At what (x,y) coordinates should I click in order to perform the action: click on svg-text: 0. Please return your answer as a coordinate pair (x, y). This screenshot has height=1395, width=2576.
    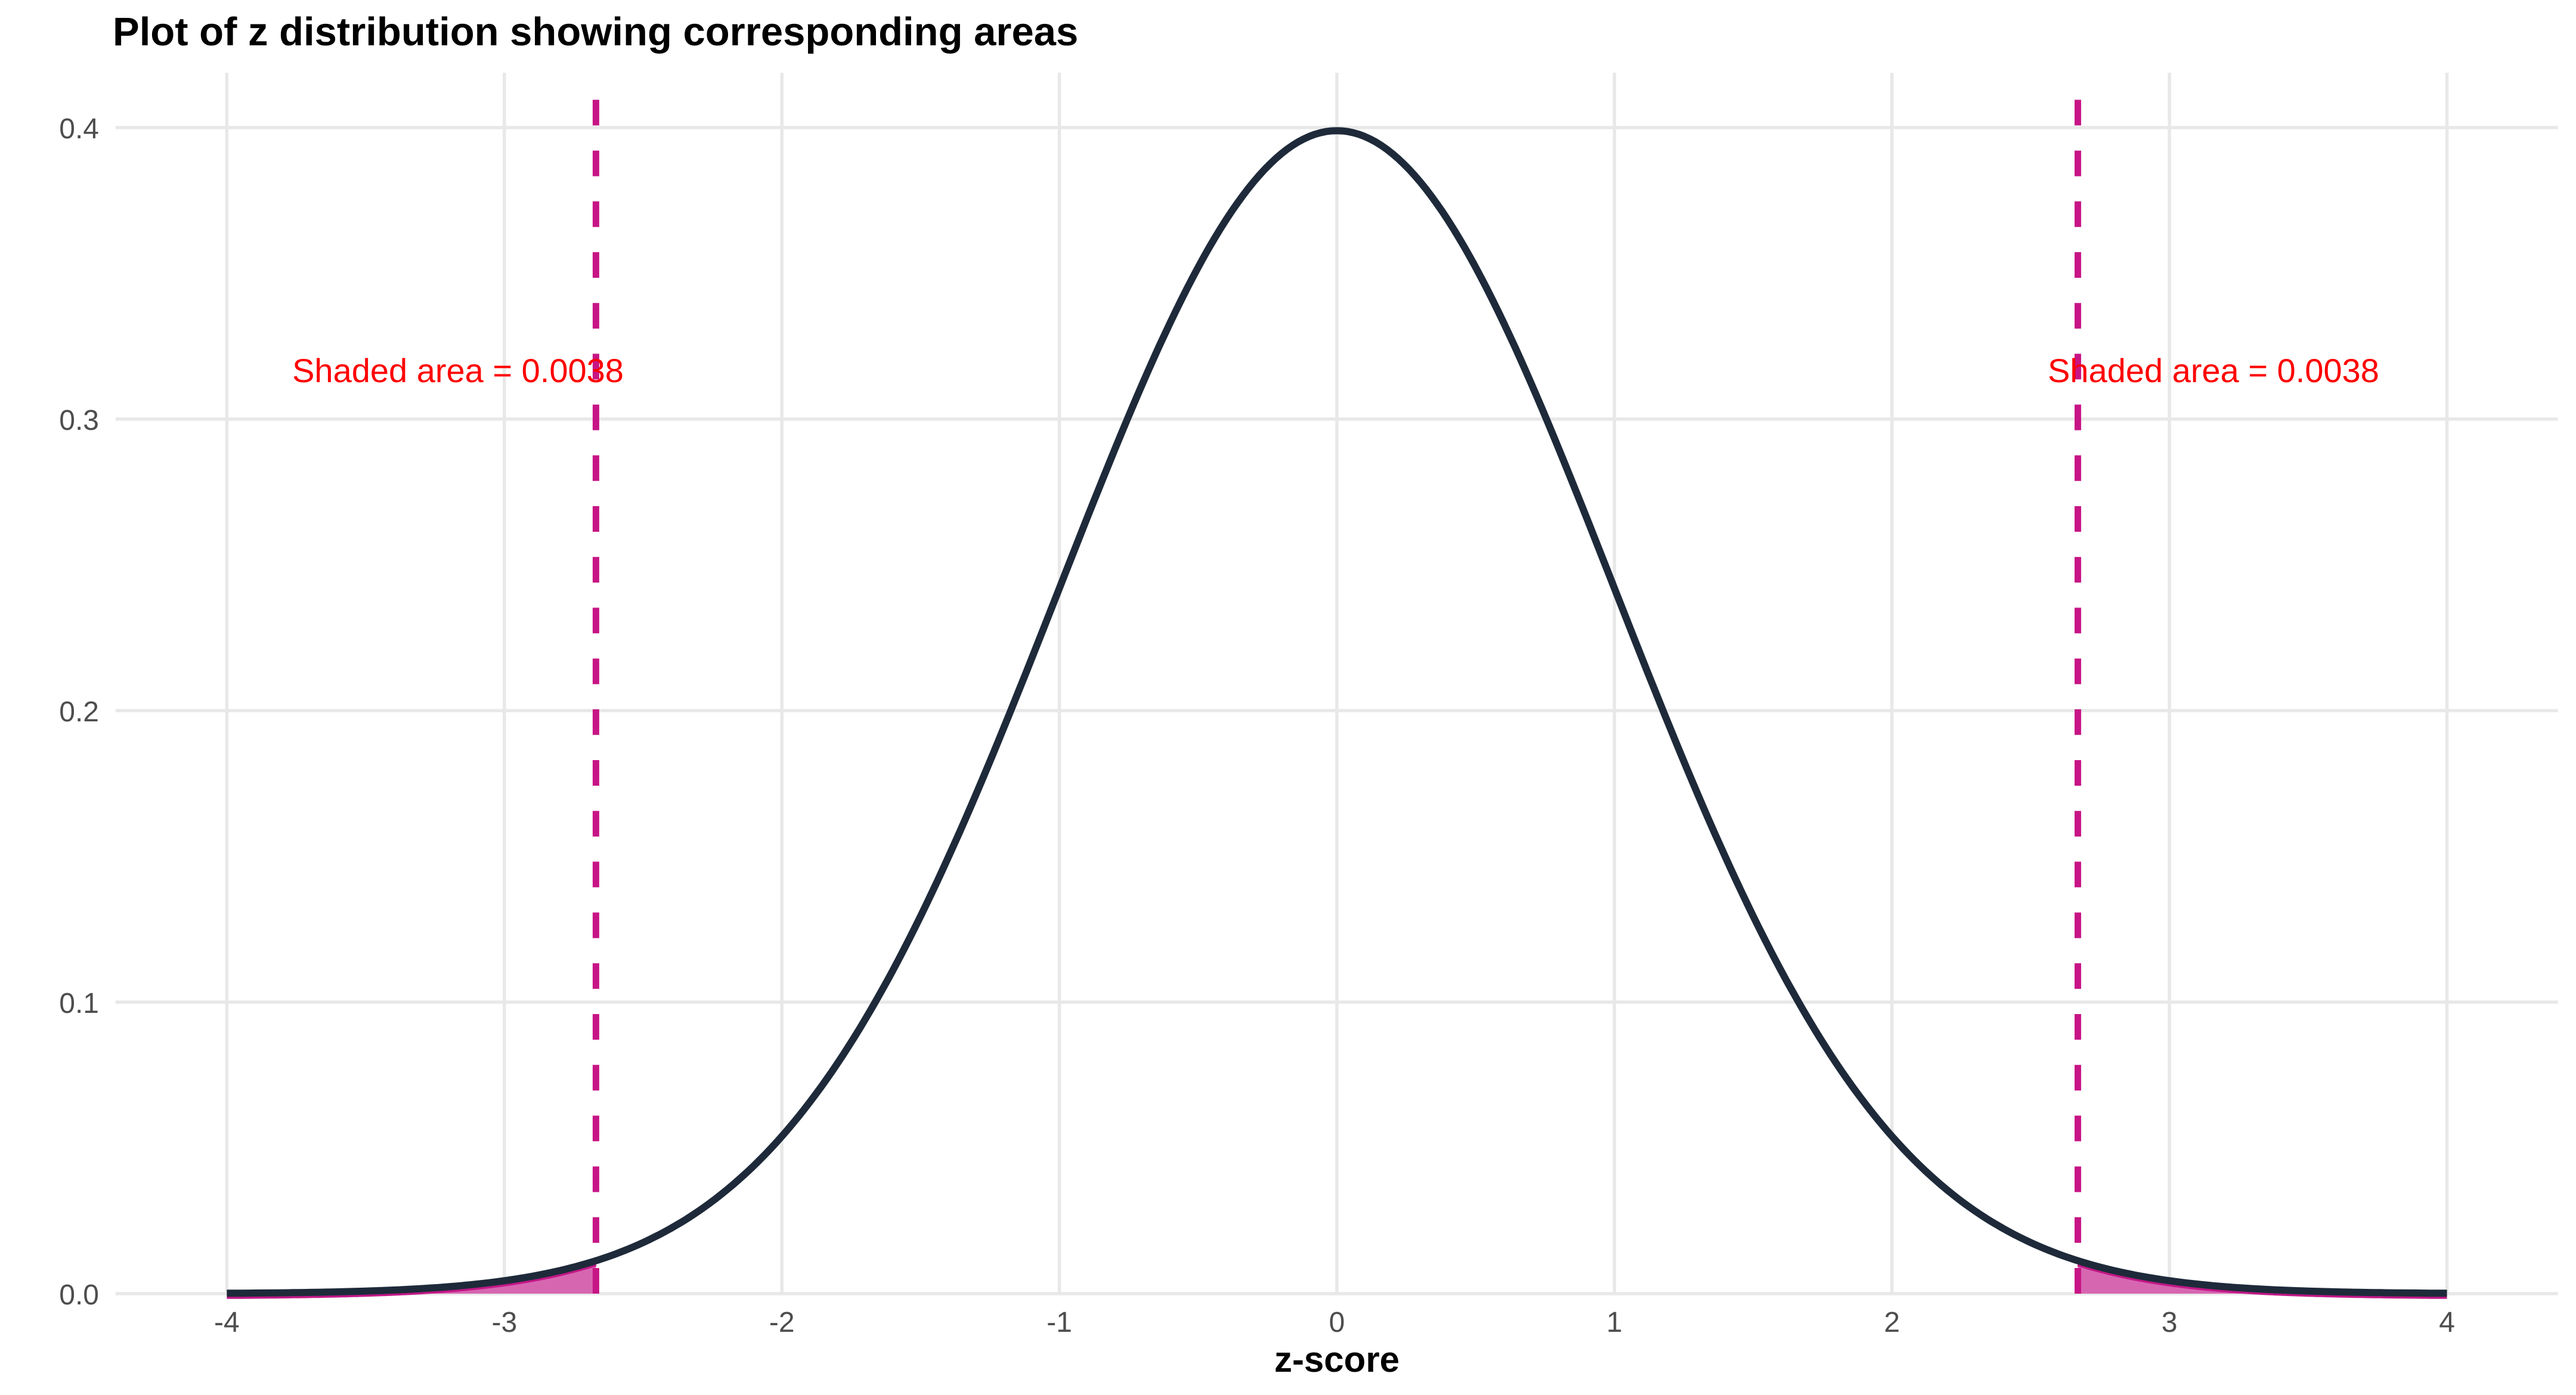
    Looking at the image, I should click on (1337, 1322).